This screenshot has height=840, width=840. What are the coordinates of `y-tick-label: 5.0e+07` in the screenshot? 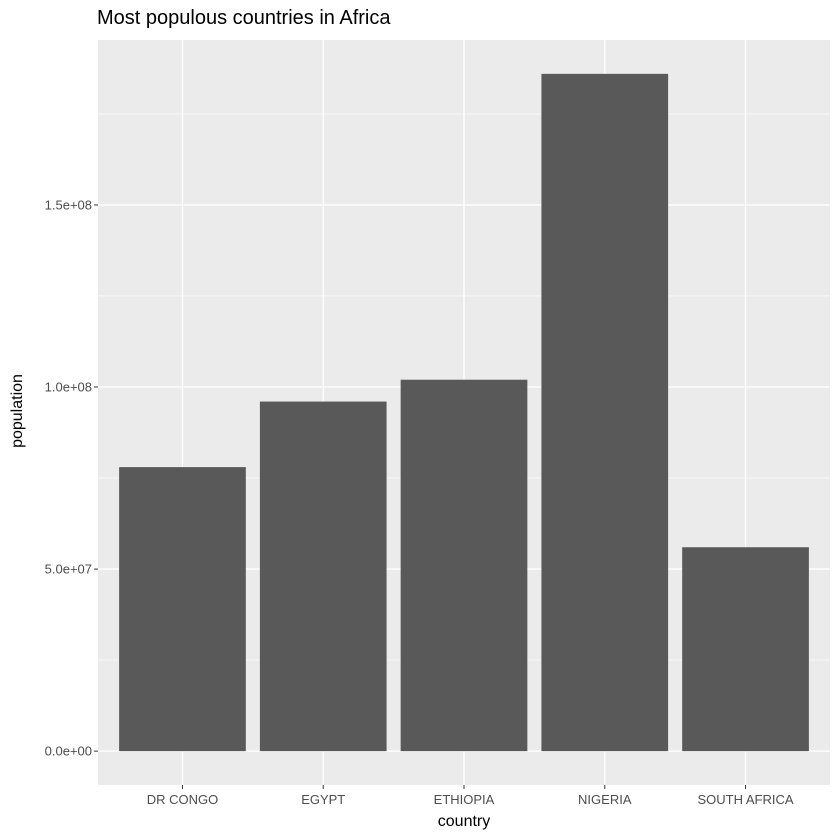 It's located at (68, 569).